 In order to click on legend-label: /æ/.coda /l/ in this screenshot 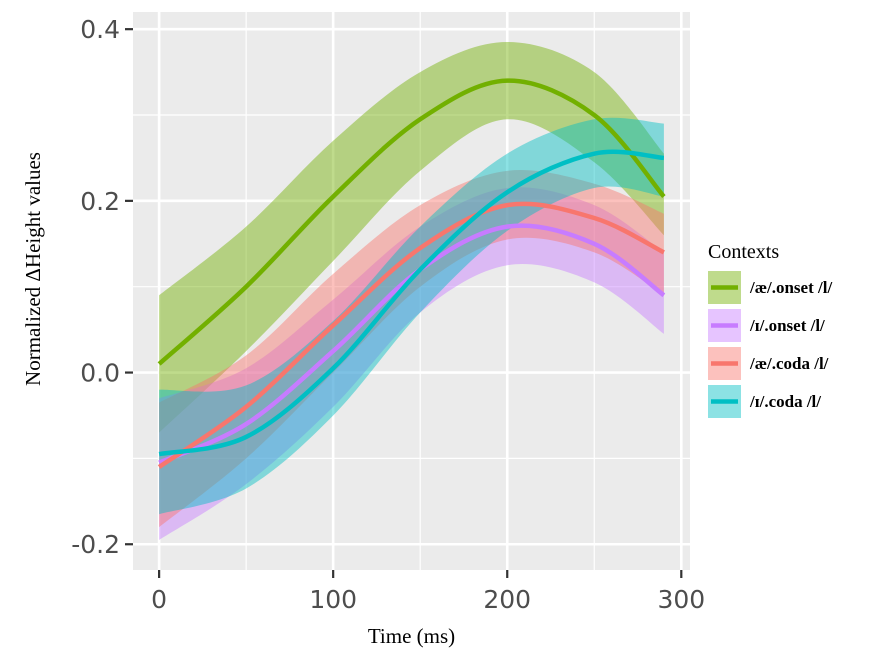, I will do `click(789, 363)`.